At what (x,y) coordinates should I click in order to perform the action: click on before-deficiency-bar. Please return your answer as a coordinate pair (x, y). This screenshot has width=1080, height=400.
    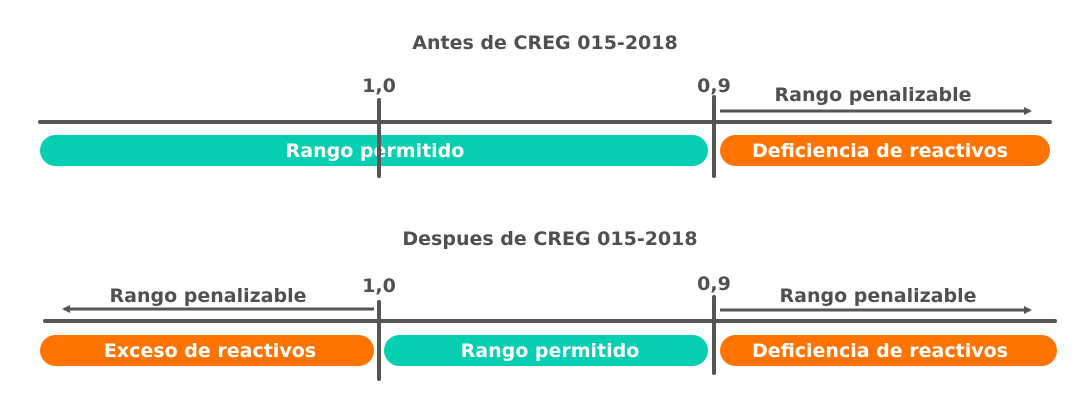
    Looking at the image, I should click on (885, 150).